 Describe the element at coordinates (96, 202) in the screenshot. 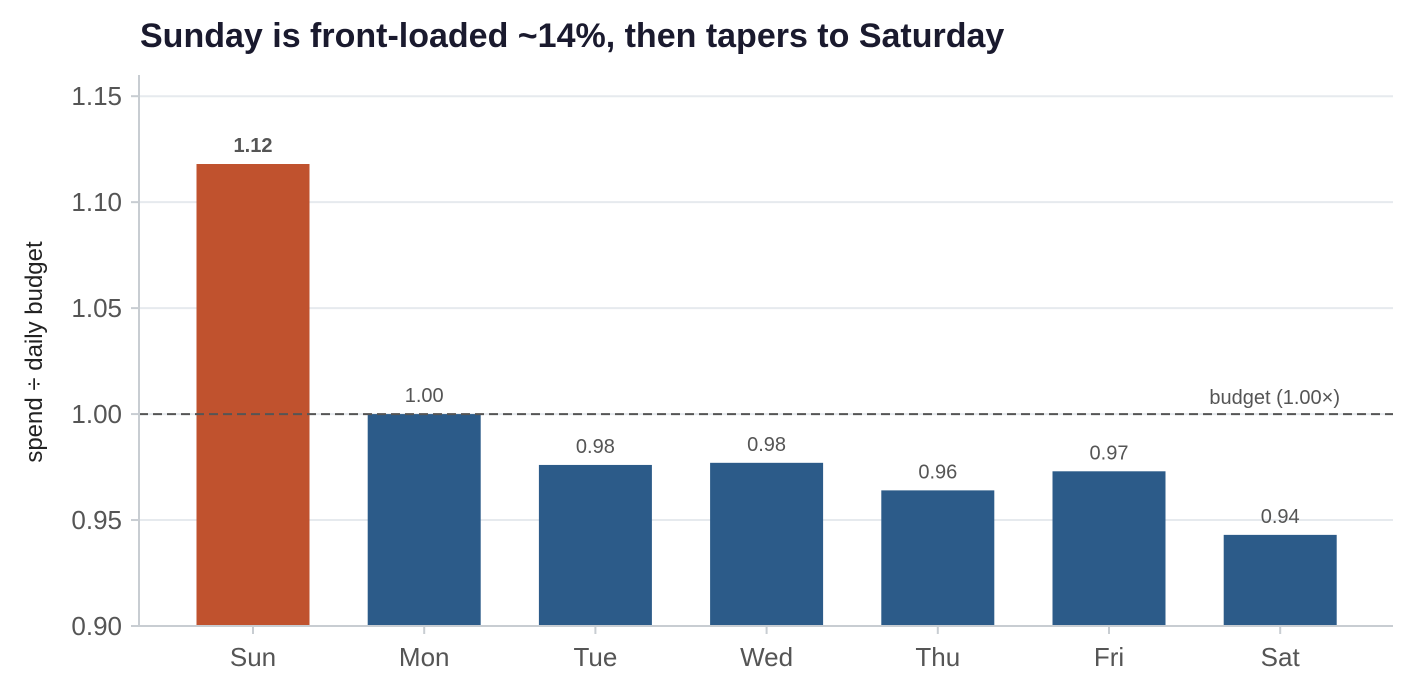

I see `y-tick-label: 1.10` at that location.